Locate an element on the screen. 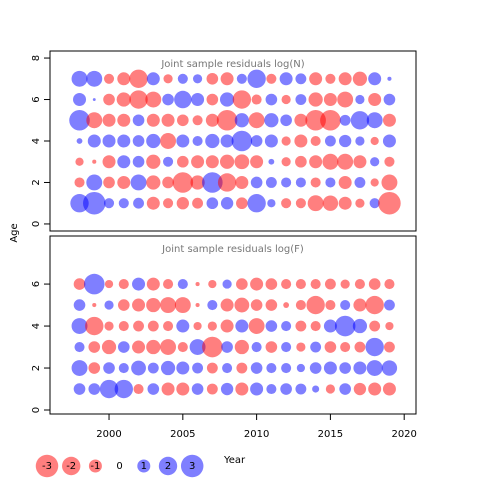 Image resolution: width=480 pixels, height=484 pixels. x-axis-label: Year is located at coordinates (234, 460).